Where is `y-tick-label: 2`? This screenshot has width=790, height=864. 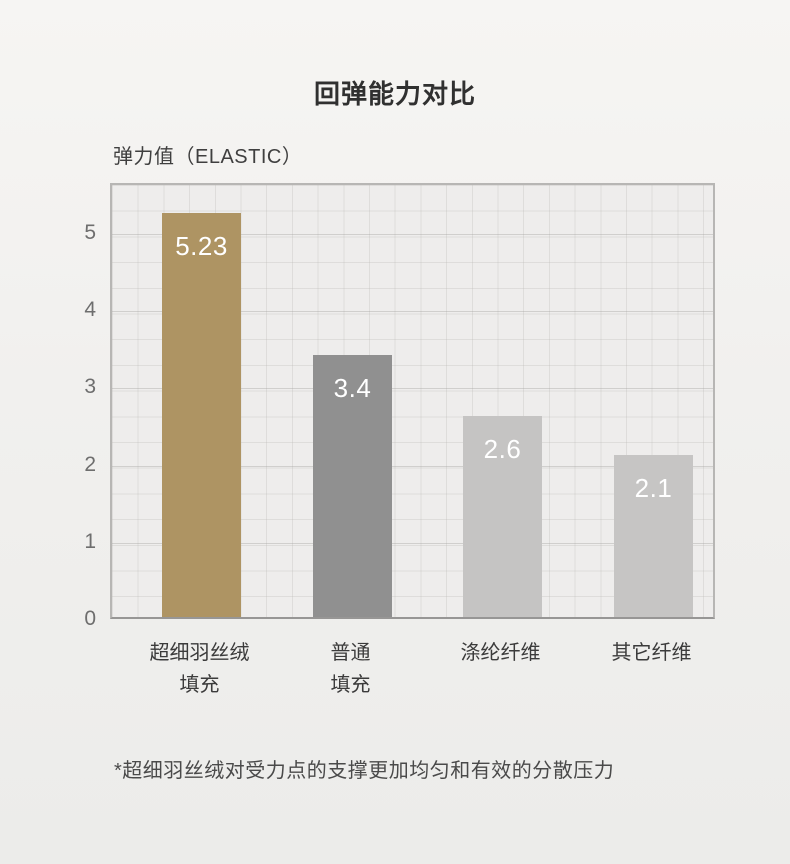 y-tick-label: 2 is located at coordinates (90, 464).